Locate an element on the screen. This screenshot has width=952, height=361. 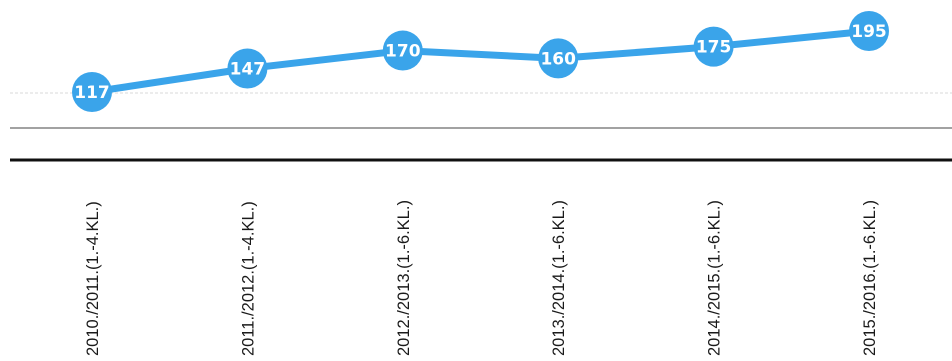
x-tick-label: 2010./2011.(1.-4.KL.) is located at coordinates (93, 278).